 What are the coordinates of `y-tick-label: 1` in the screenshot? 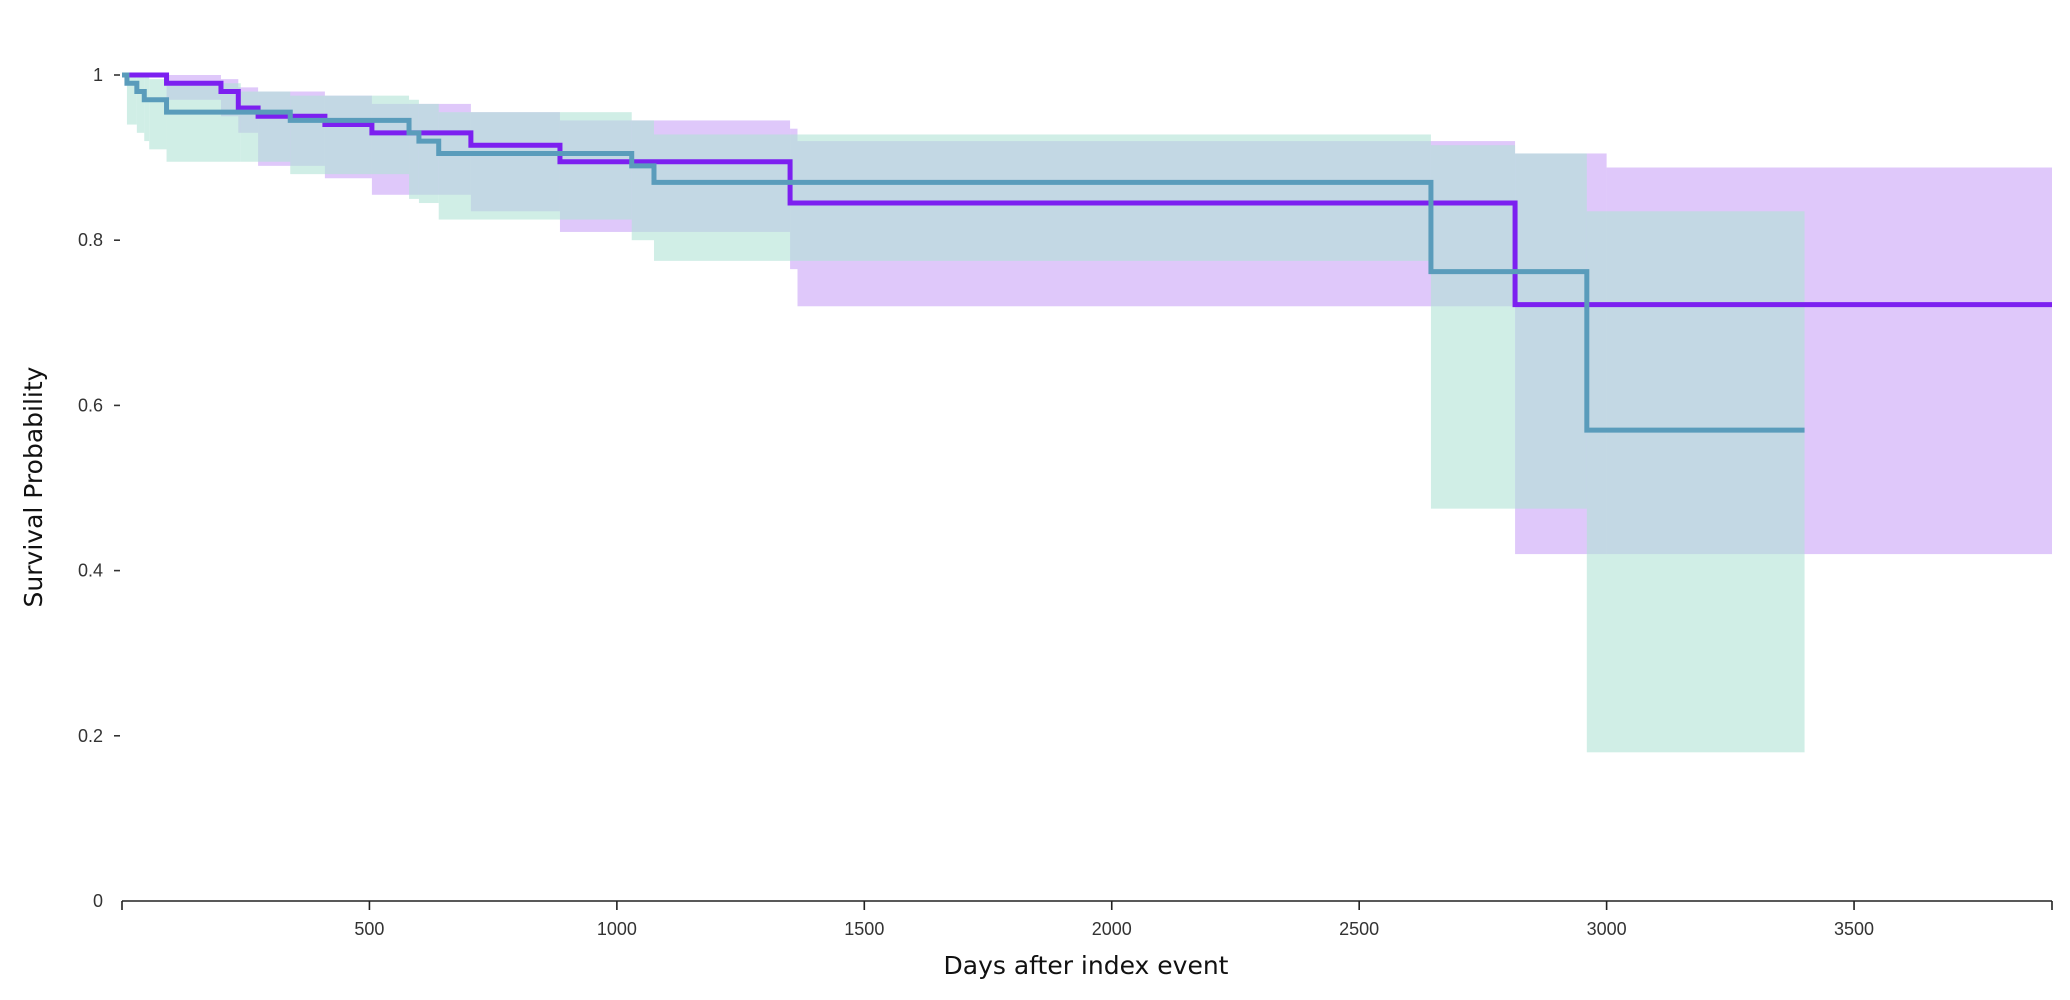 It's located at (98, 75).